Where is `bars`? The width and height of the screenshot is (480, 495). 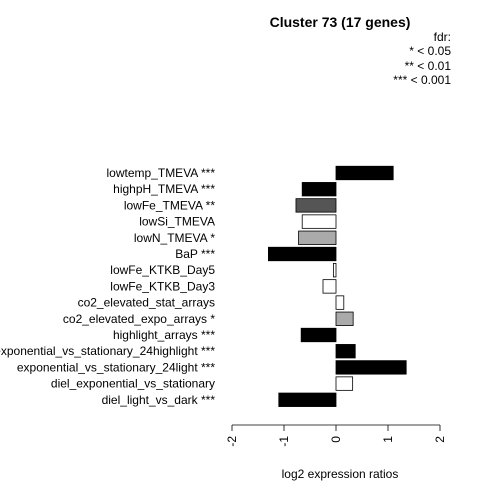 bars is located at coordinates (337, 286).